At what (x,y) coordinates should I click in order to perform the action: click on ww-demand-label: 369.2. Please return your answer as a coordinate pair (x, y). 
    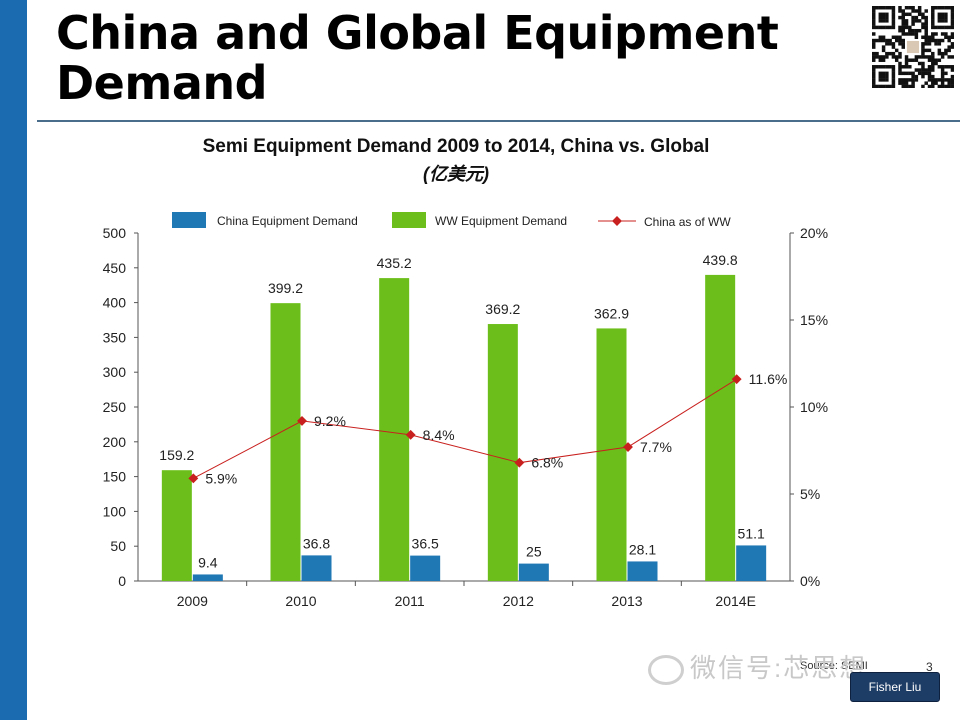
    Looking at the image, I should click on (502, 309).